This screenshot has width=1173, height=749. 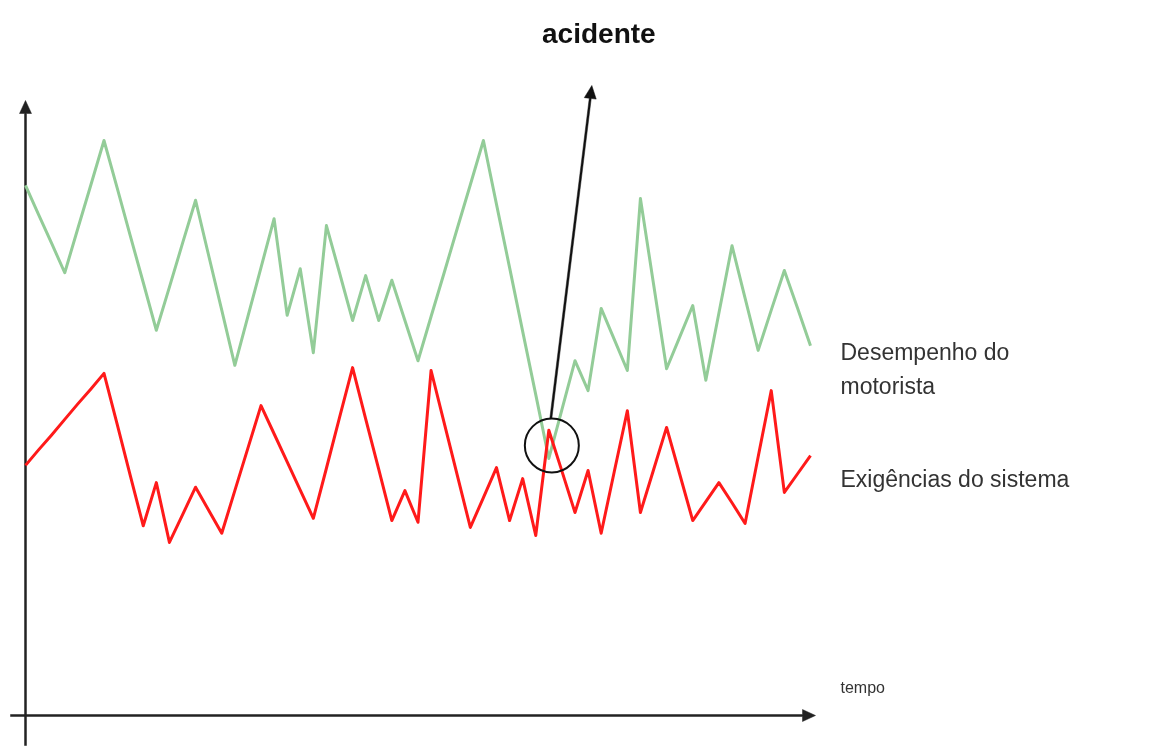 I want to click on text: acidente, so click(x=599, y=33).